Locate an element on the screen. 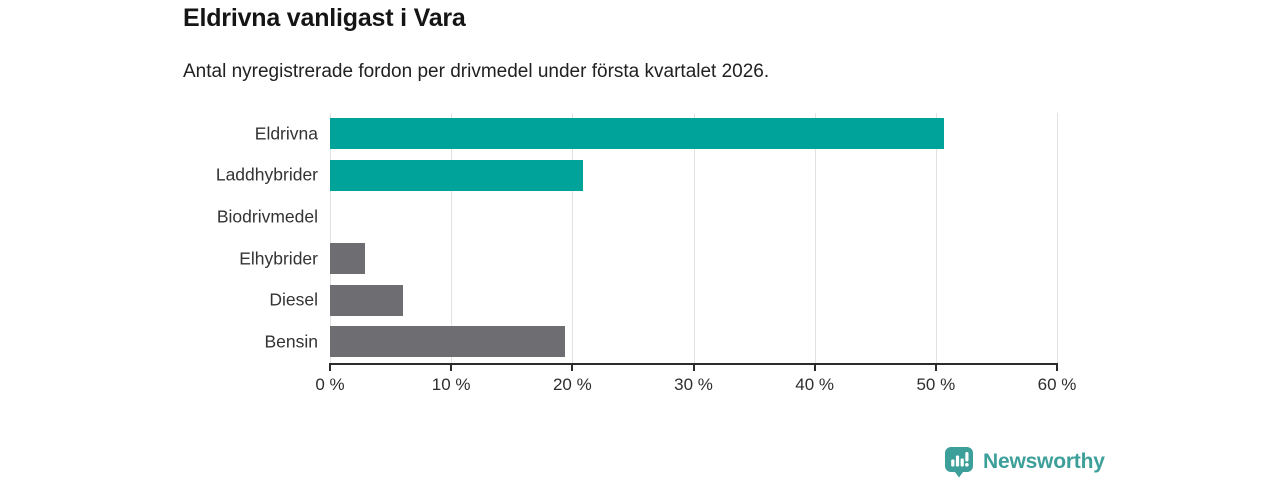 This screenshot has height=480, width=1280. bar-row: Eldrivna is located at coordinates (656, 134).